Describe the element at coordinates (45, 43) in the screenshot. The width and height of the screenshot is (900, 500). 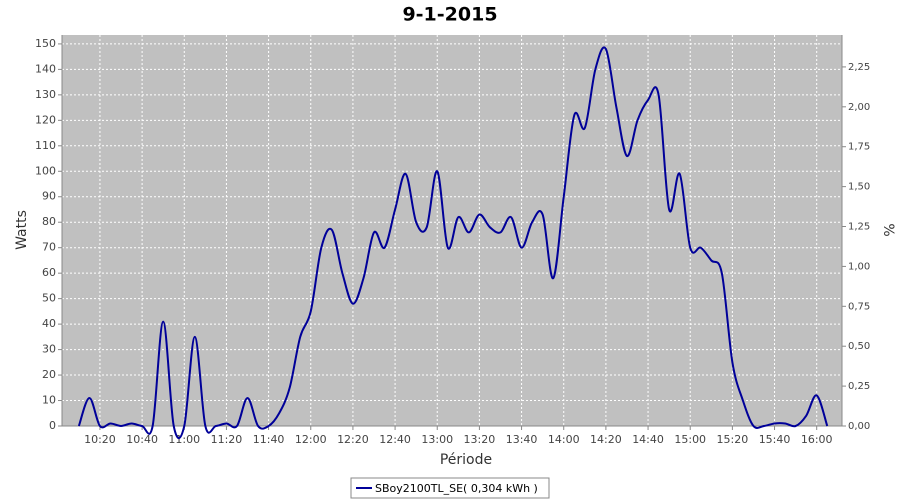
I see `y-tick-label: 150` at that location.